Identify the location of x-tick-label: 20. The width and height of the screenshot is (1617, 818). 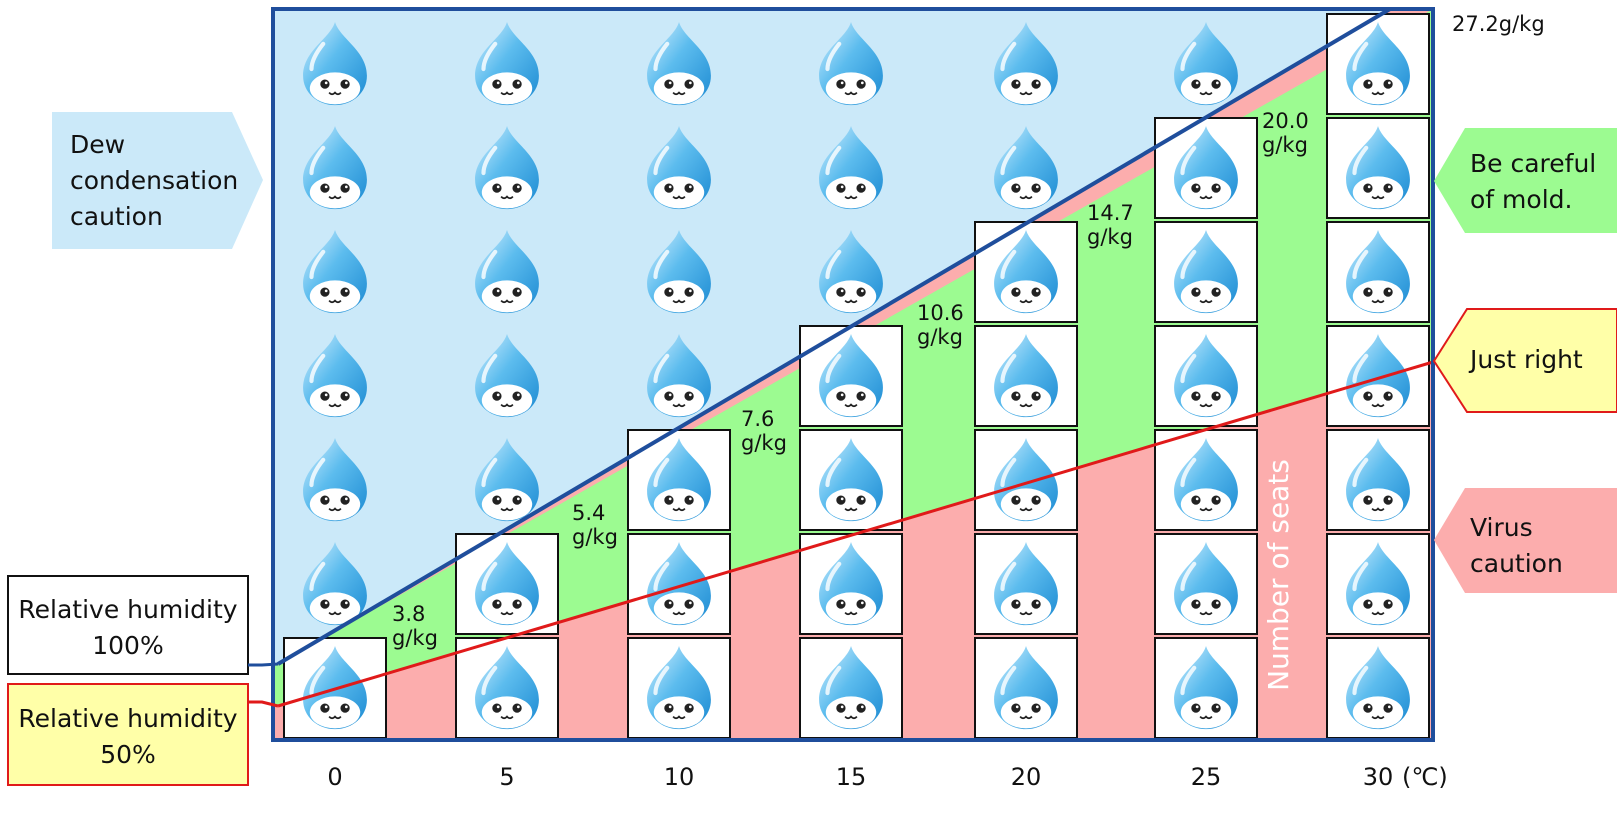
(1026, 777).